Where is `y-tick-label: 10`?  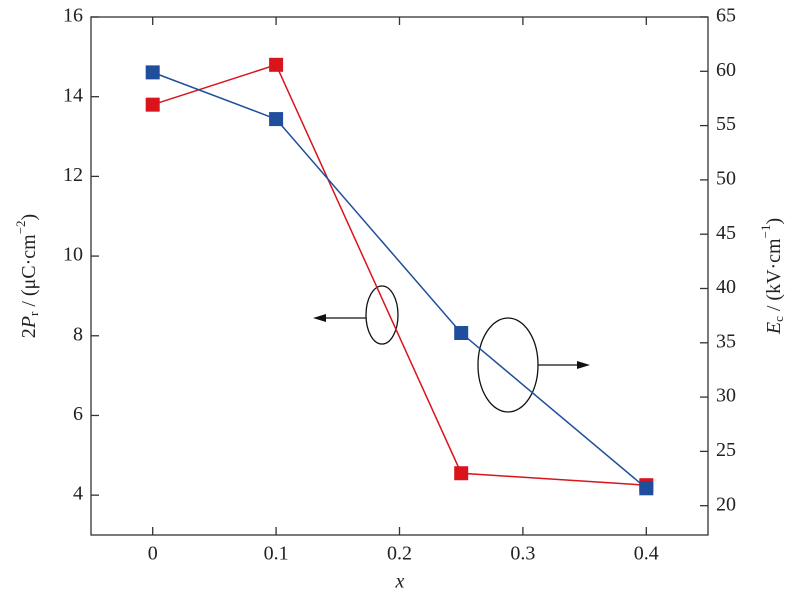
y-tick-label: 10 is located at coordinates (73, 255).